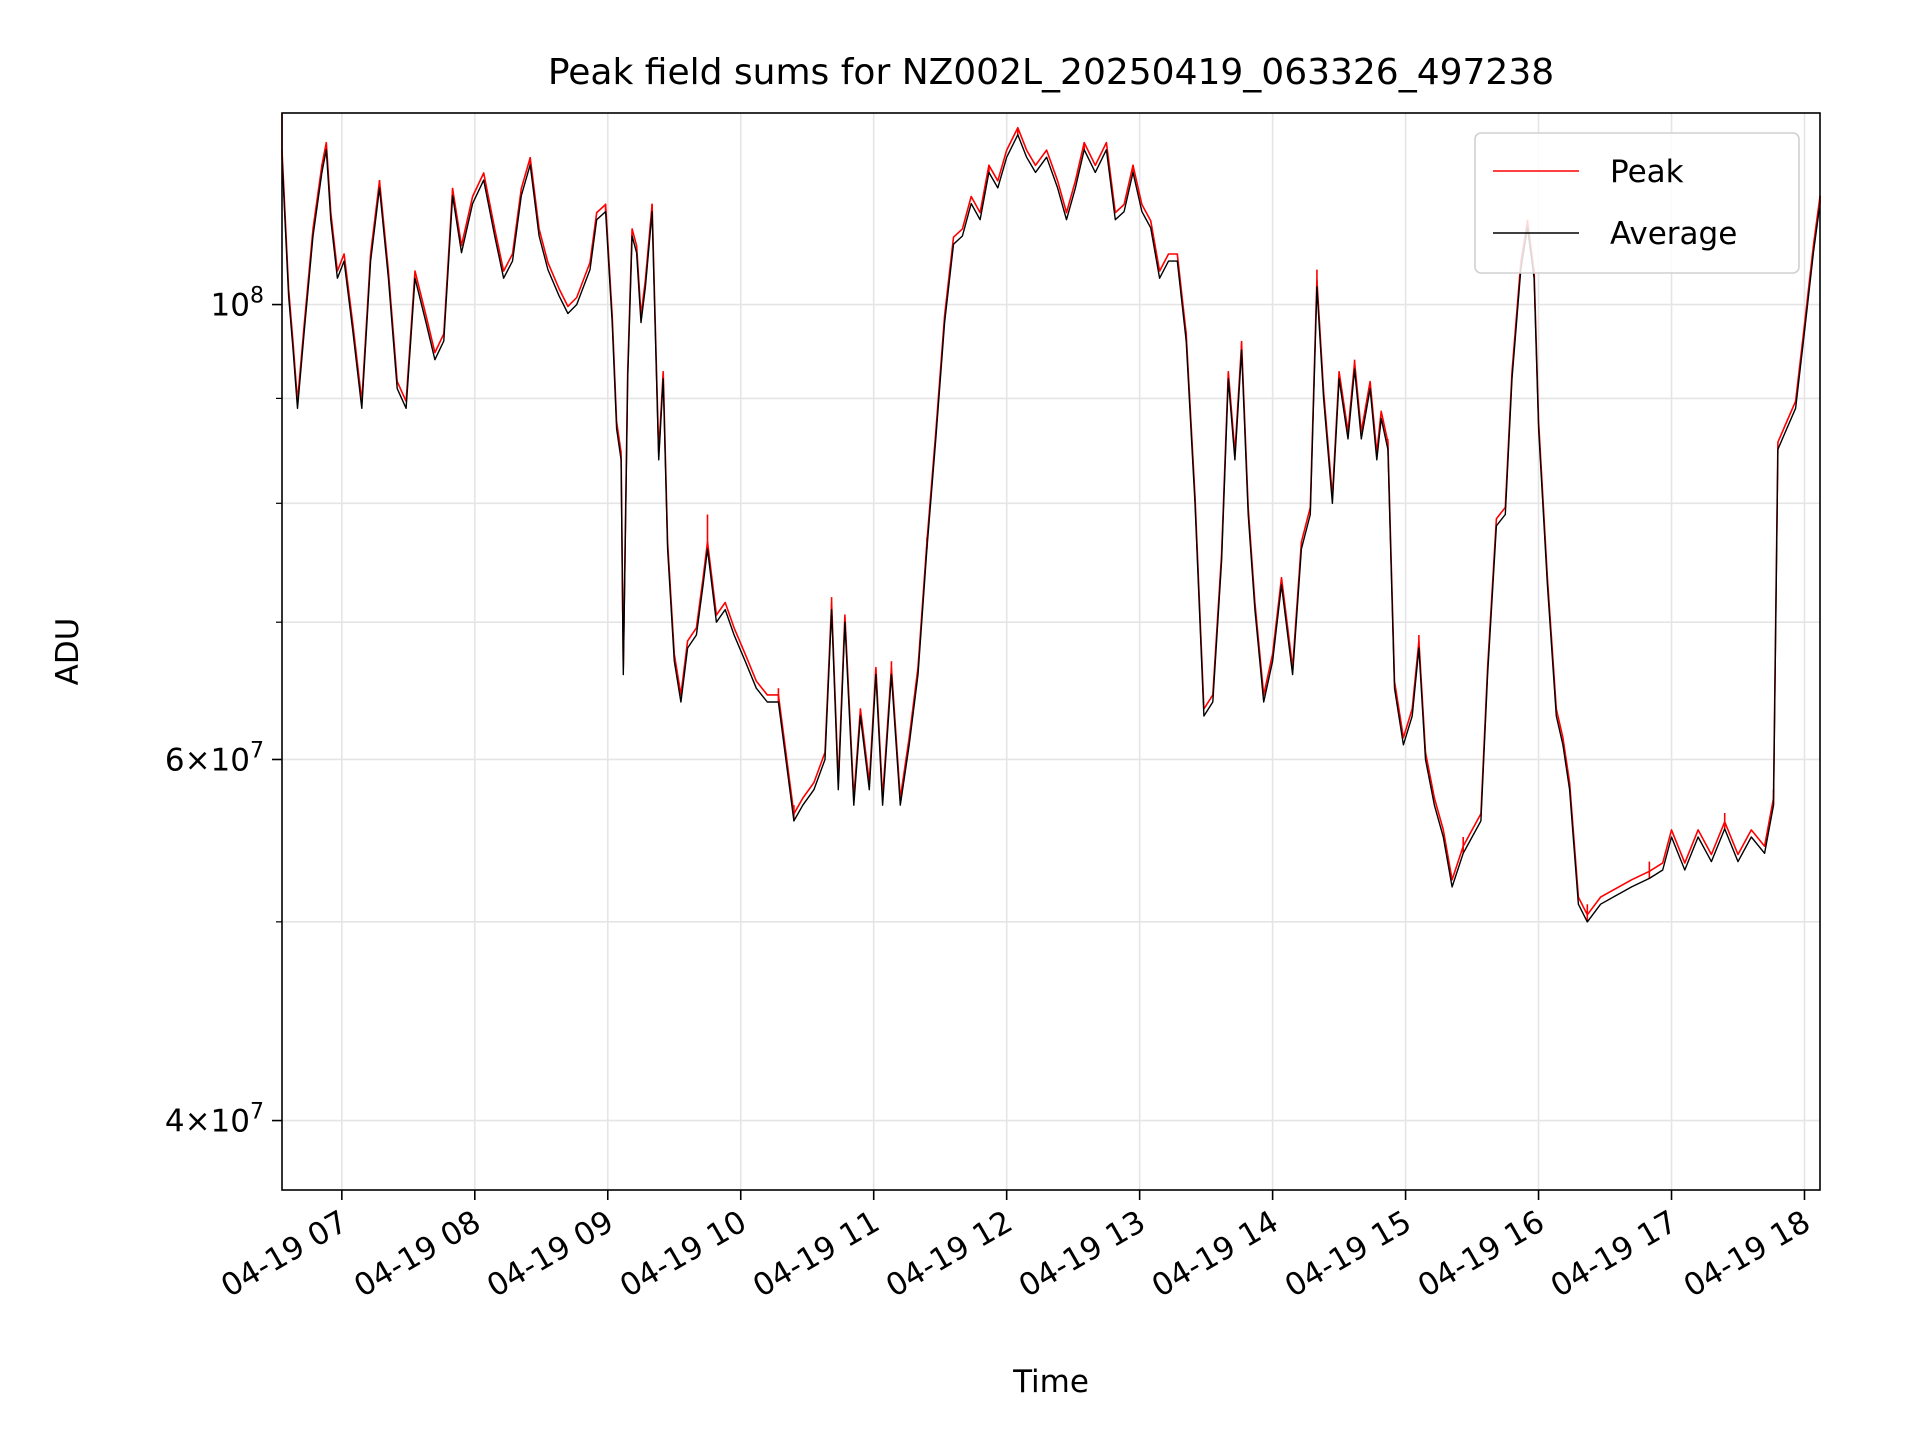 Image resolution: width=1920 pixels, height=1440 pixels. Describe the element at coordinates (237, 304) in the screenshot. I see `y-tick-label: 108` at that location.